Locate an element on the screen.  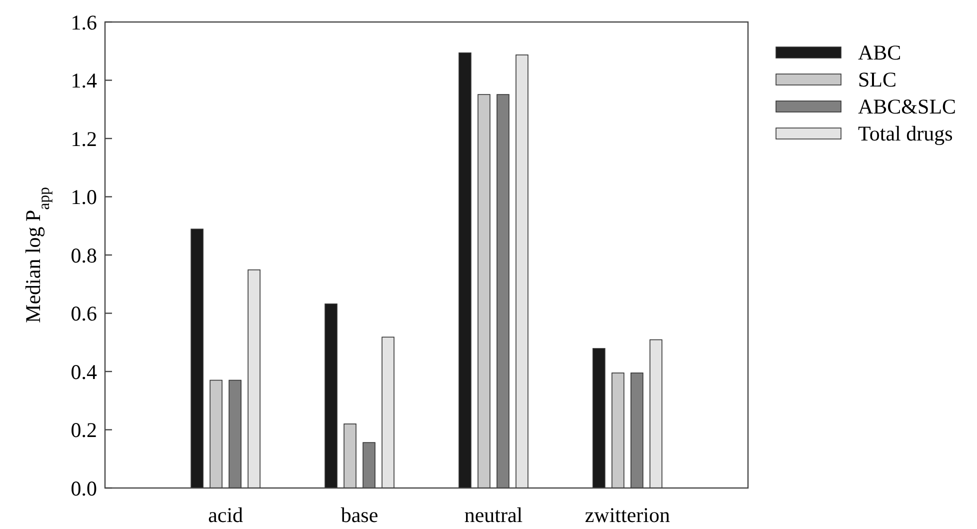
x-tick-label: acid is located at coordinates (226, 515).